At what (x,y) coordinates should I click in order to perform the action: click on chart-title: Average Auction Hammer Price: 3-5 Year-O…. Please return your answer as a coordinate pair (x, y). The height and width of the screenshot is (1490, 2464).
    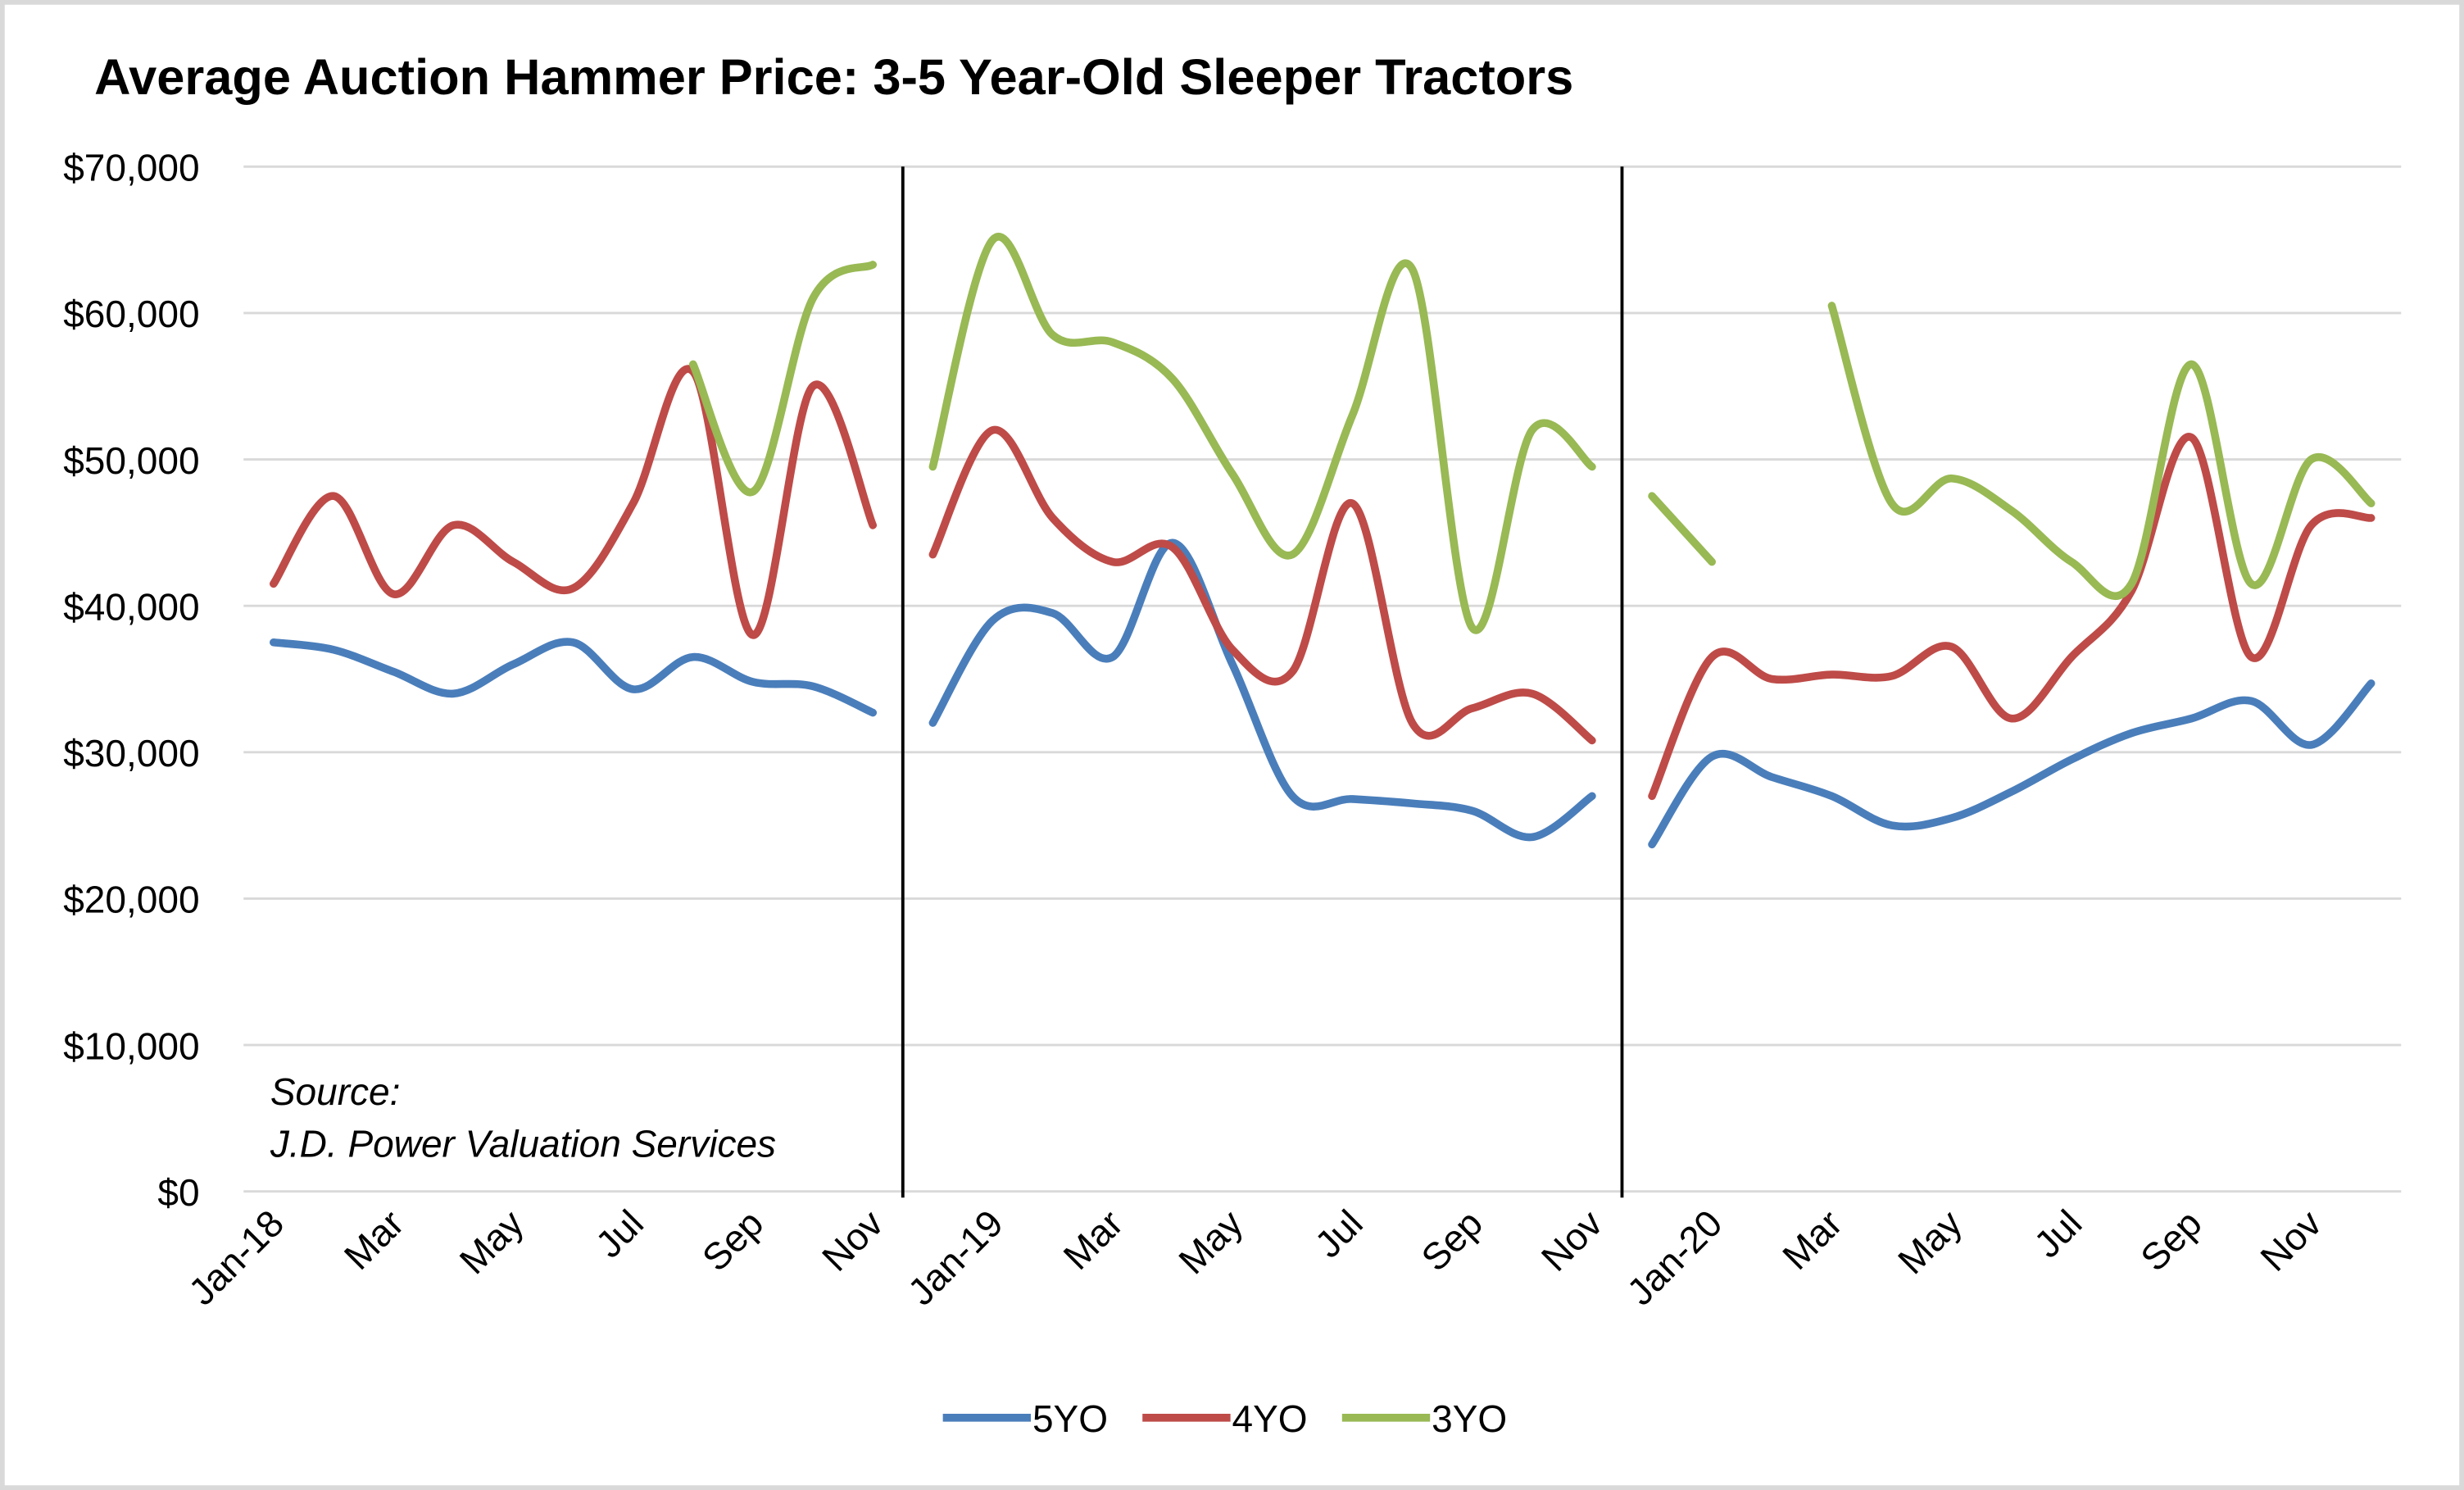
    Looking at the image, I should click on (833, 77).